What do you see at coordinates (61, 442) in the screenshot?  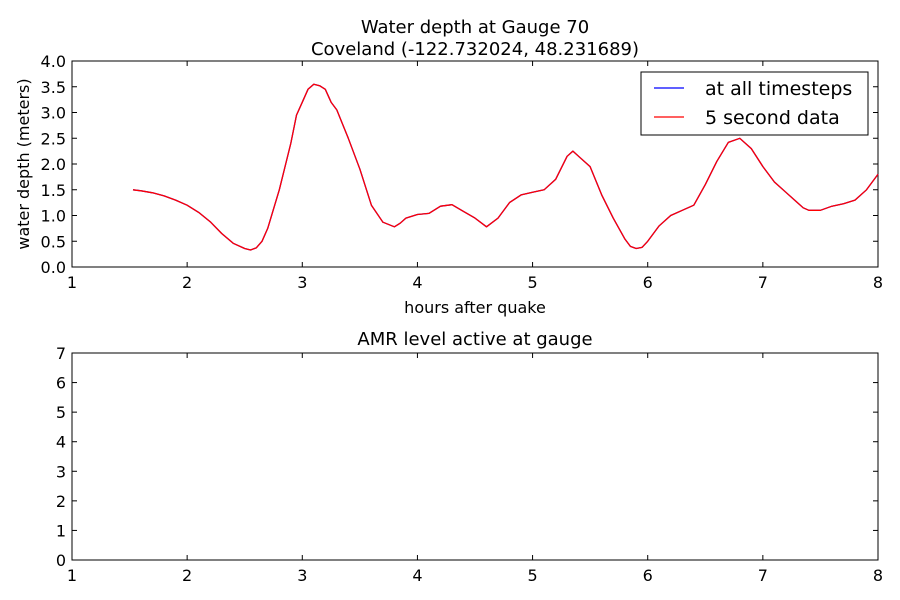 I see `y-tick-label: 4` at bounding box center [61, 442].